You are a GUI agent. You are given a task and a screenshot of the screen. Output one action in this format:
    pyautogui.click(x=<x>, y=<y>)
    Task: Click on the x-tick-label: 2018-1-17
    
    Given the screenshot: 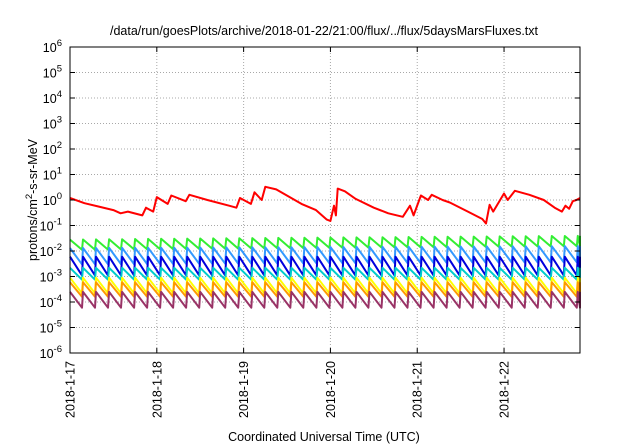 What is the action you would take?
    pyautogui.click(x=71, y=389)
    